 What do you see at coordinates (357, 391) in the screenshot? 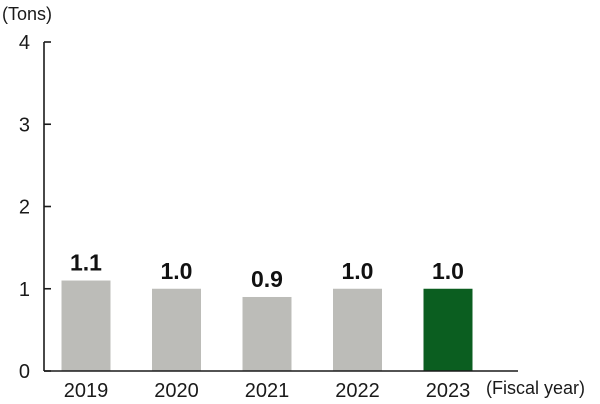
I see `x-tick-label-2022: 2022` at bounding box center [357, 391].